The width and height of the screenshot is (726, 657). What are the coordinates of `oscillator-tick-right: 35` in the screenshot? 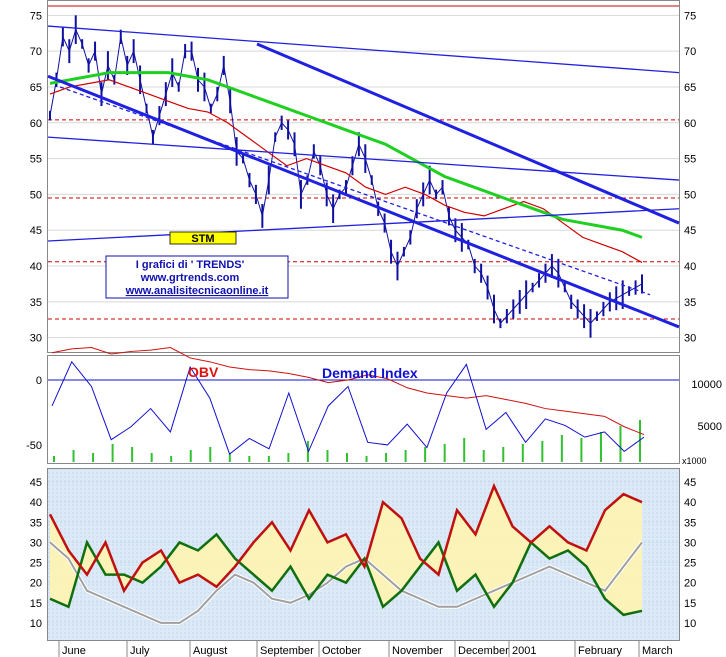 It's located at (690, 523).